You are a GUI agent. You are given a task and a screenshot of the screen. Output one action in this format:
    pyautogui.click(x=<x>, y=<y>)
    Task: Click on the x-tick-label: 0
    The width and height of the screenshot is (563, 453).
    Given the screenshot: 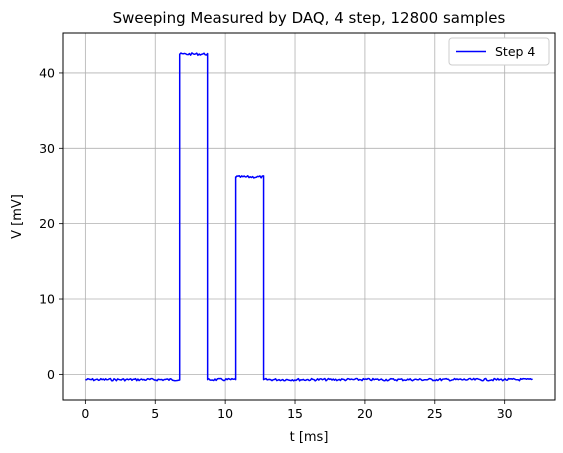 What is the action you would take?
    pyautogui.click(x=85, y=413)
    